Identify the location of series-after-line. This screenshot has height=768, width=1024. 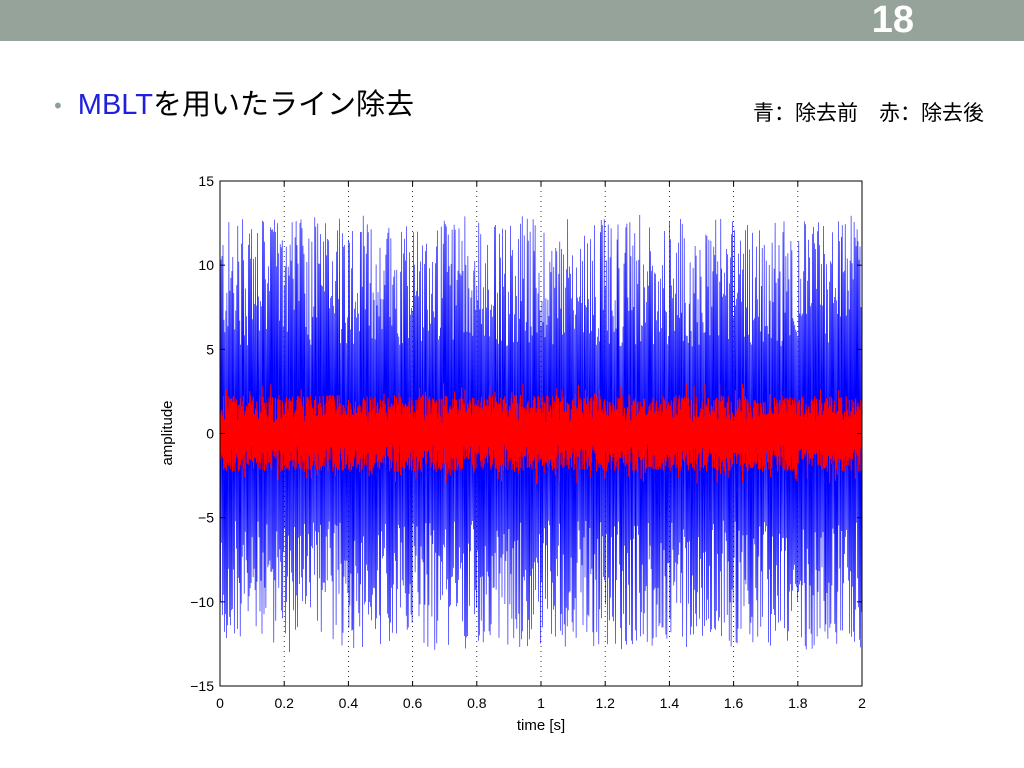
(541, 434).